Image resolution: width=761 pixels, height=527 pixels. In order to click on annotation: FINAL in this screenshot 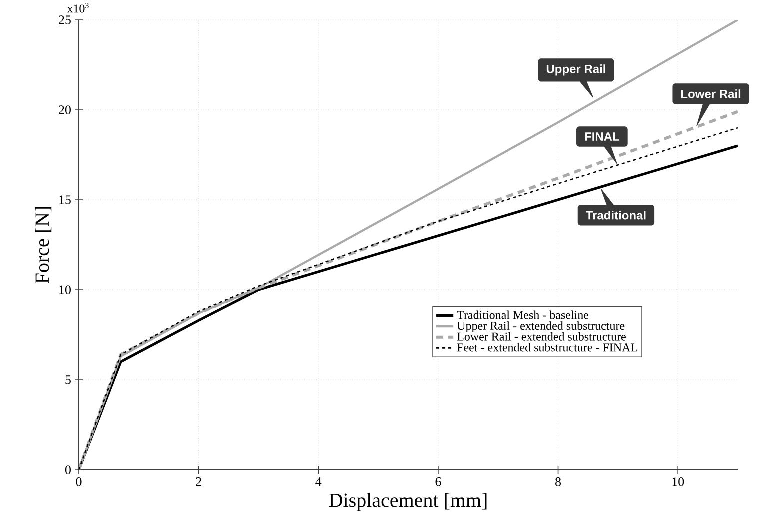, I will do `click(602, 136)`.